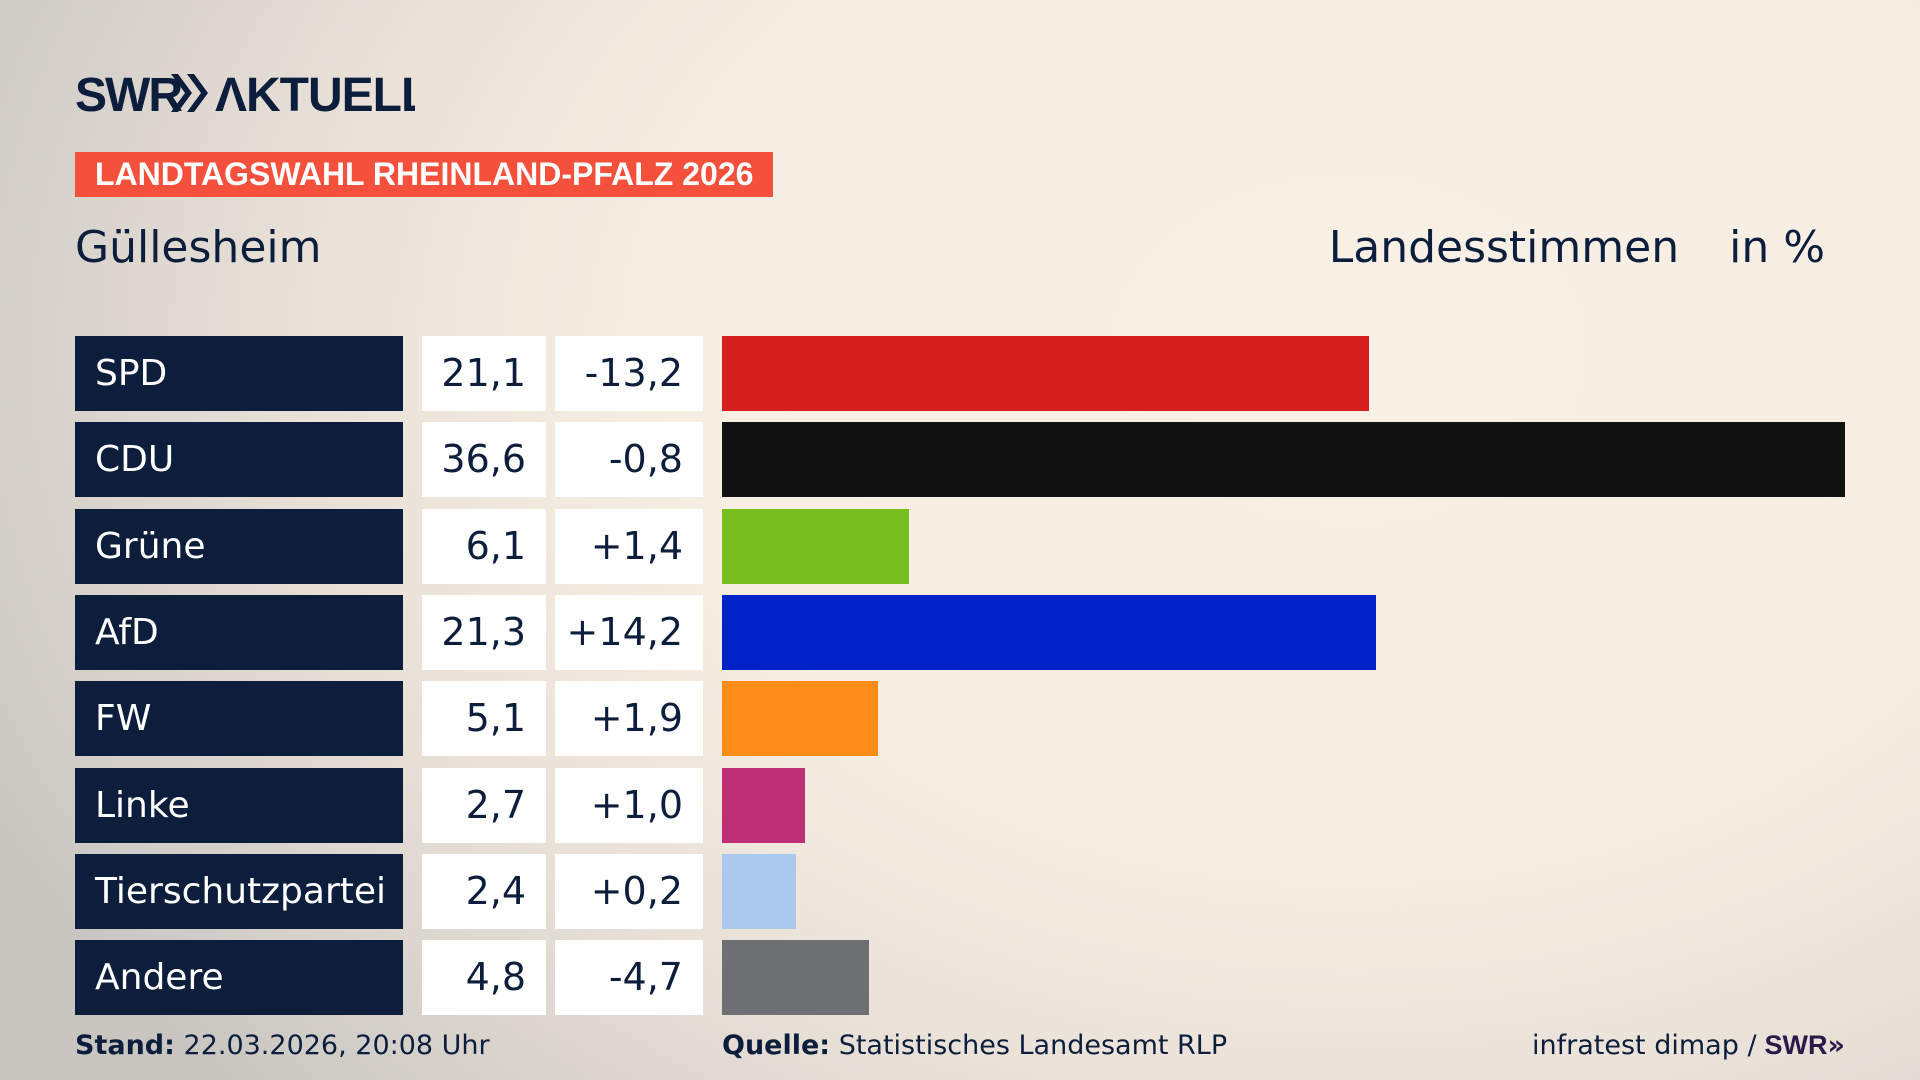 This screenshot has width=1920, height=1080. What do you see at coordinates (239, 632) in the screenshot?
I see `party-label: AfD` at bounding box center [239, 632].